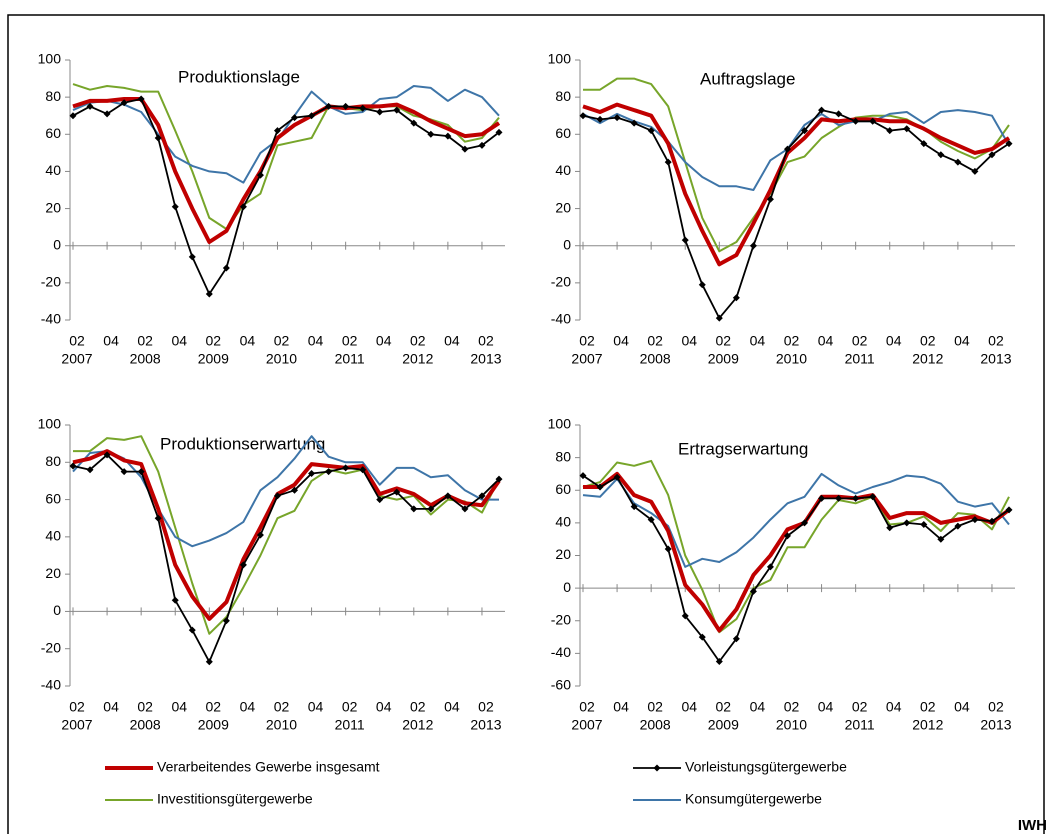  What do you see at coordinates (791, 359) in the screenshot?
I see `x-year-label: 2010` at bounding box center [791, 359].